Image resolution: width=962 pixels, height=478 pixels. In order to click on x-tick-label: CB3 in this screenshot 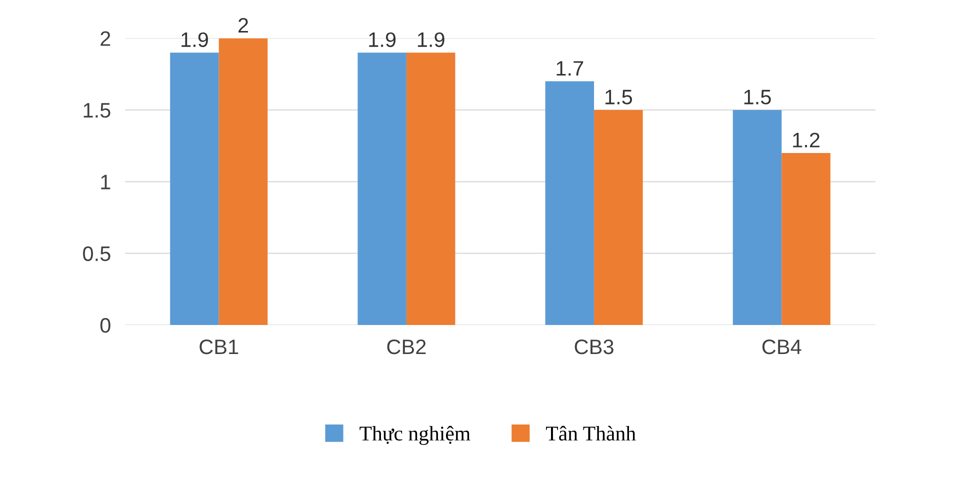, I will do `click(594, 346)`.